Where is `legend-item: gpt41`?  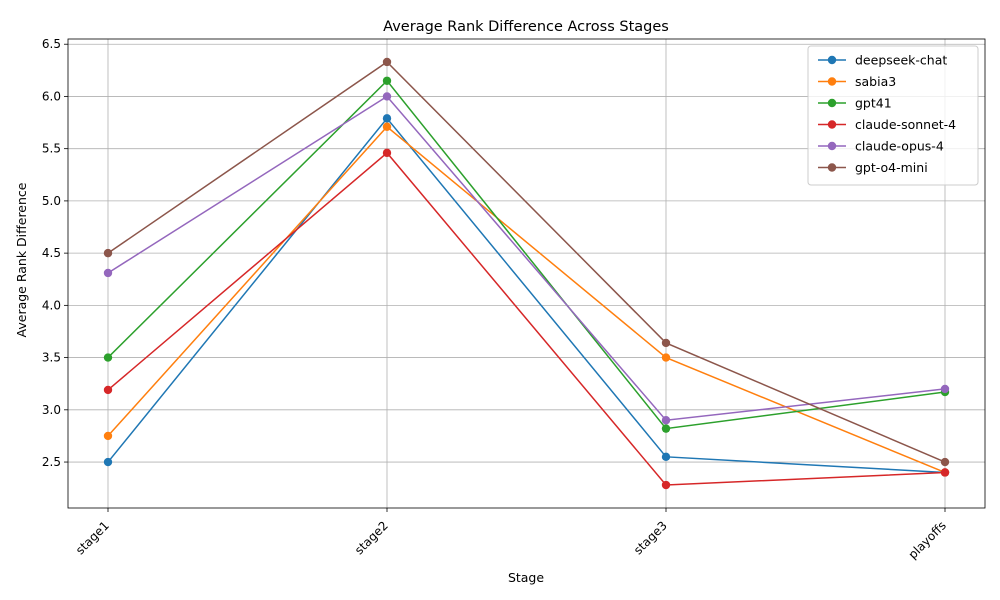
legend-item: gpt41 is located at coordinates (855, 103).